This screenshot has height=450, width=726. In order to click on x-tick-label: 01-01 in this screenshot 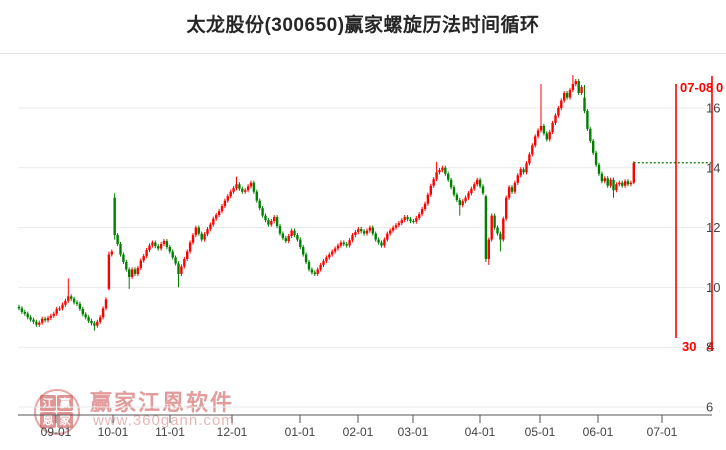, I will do `click(300, 432)`.